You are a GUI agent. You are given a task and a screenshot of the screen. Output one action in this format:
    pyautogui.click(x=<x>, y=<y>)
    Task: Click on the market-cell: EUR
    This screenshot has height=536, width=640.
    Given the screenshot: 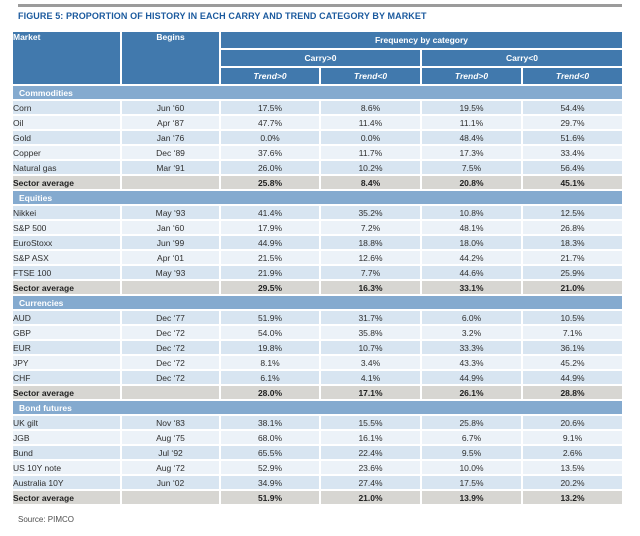 What is the action you would take?
    pyautogui.click(x=66, y=347)
    